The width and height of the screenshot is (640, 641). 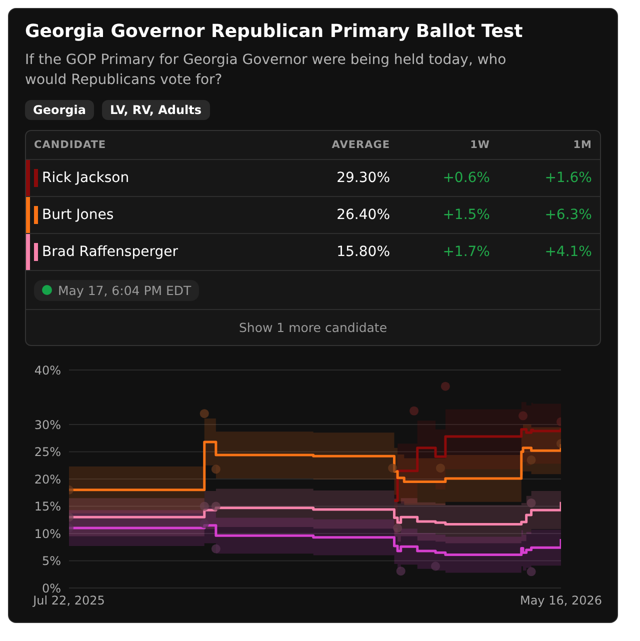 I want to click on x-tick-label: May 16, 2026, so click(x=561, y=601).